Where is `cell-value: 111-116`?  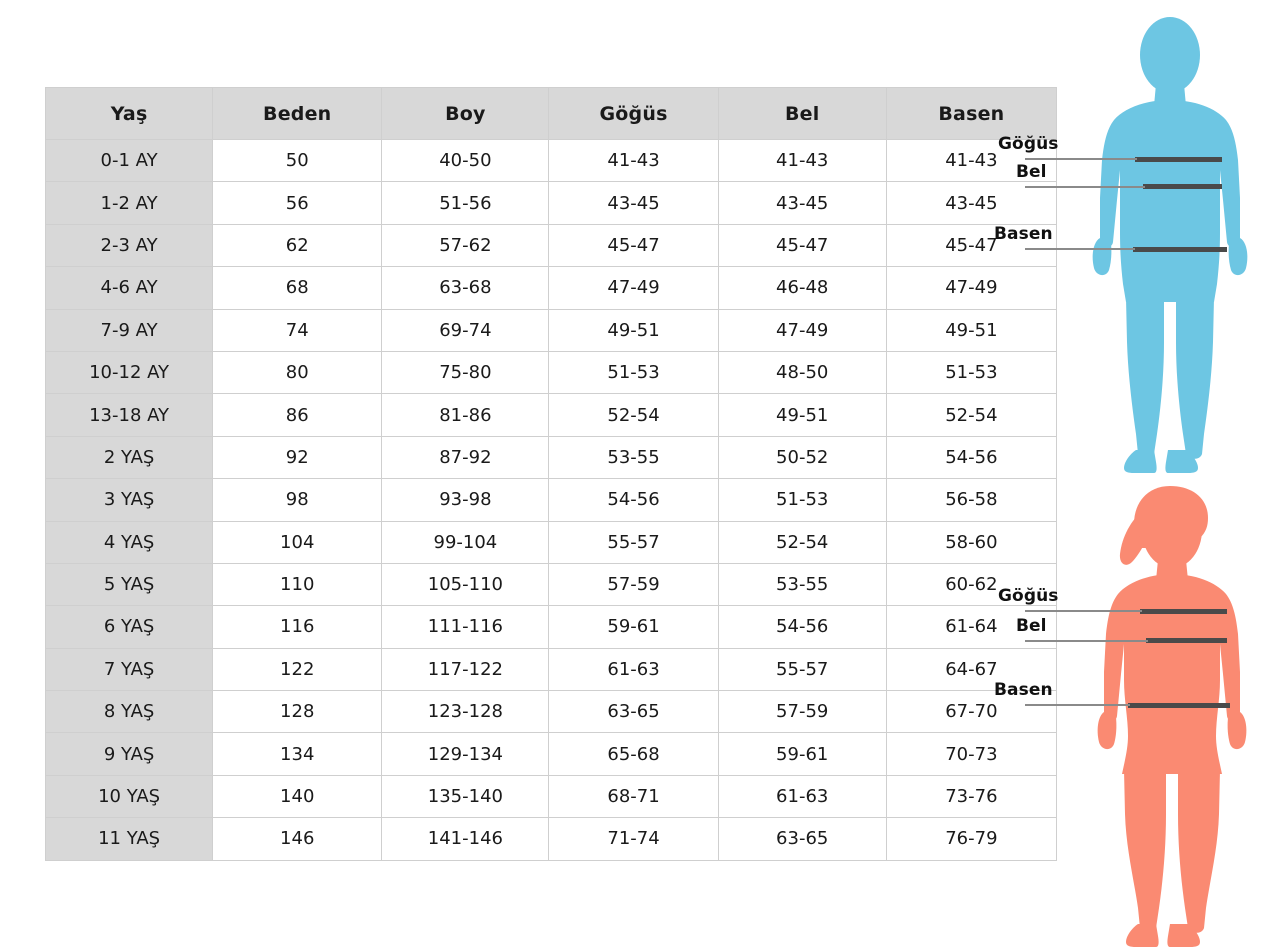 cell-value: 111-116 is located at coordinates (465, 627).